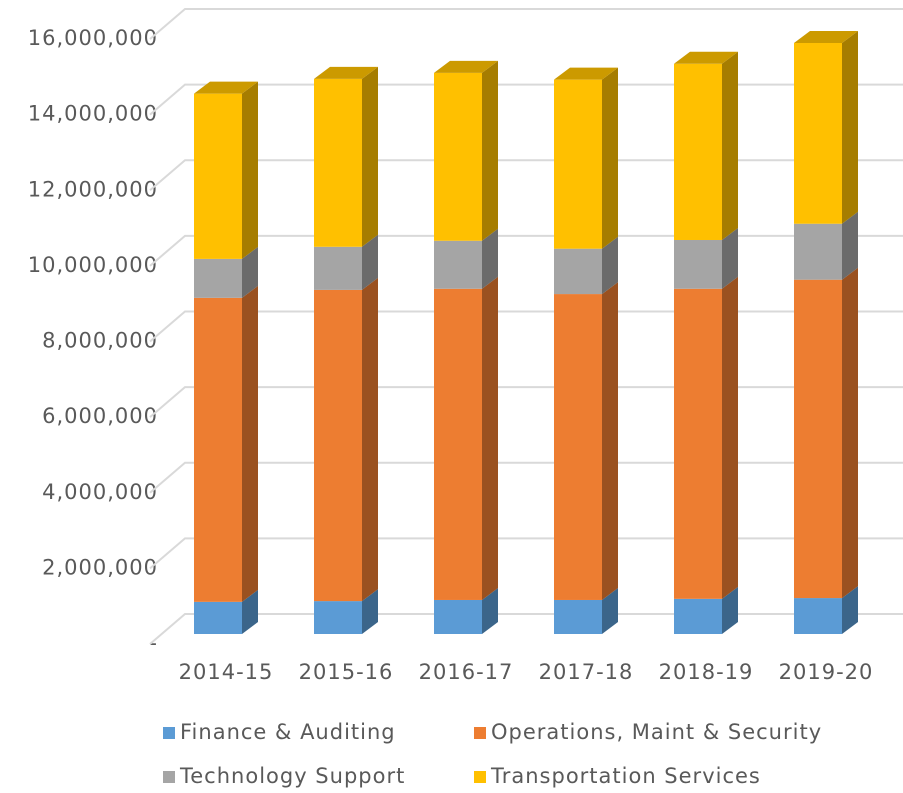 The image size is (903, 793). I want to click on y-tick-label: 14,000,000, so click(93, 114).